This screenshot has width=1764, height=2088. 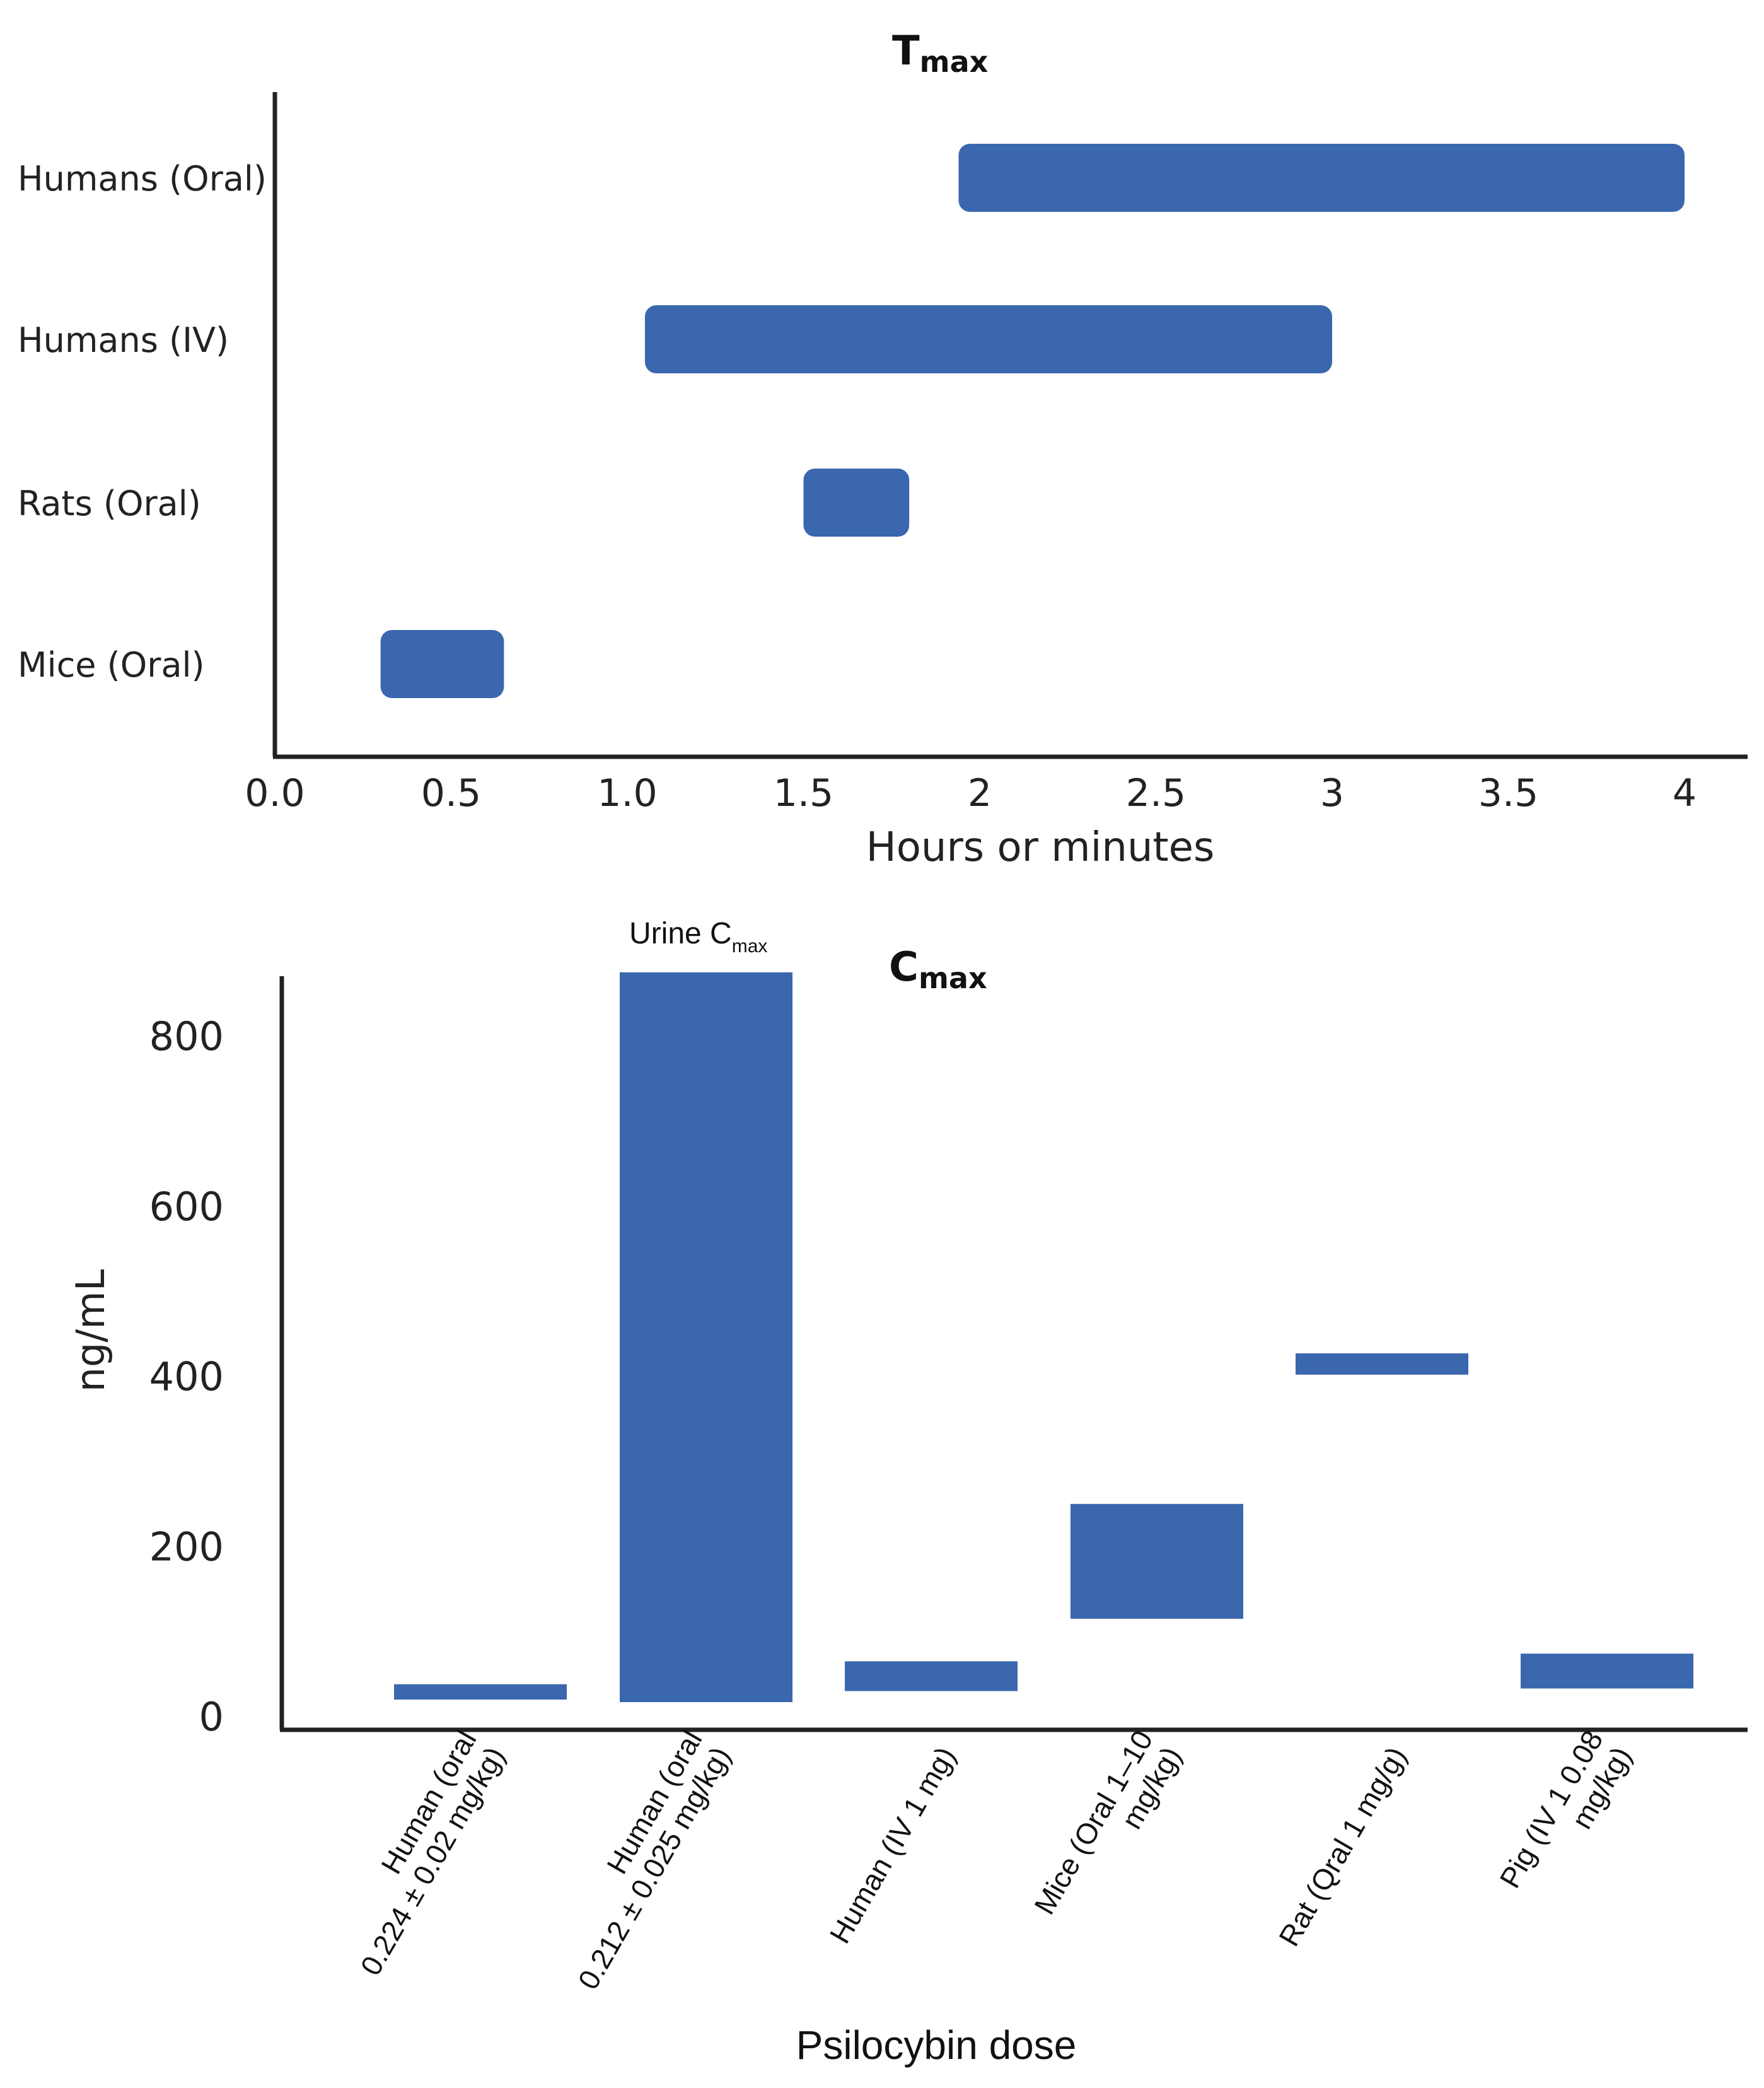 I want to click on cmax-category-label: Rat (Qral 1 mg/g), so click(x=1342, y=1846).